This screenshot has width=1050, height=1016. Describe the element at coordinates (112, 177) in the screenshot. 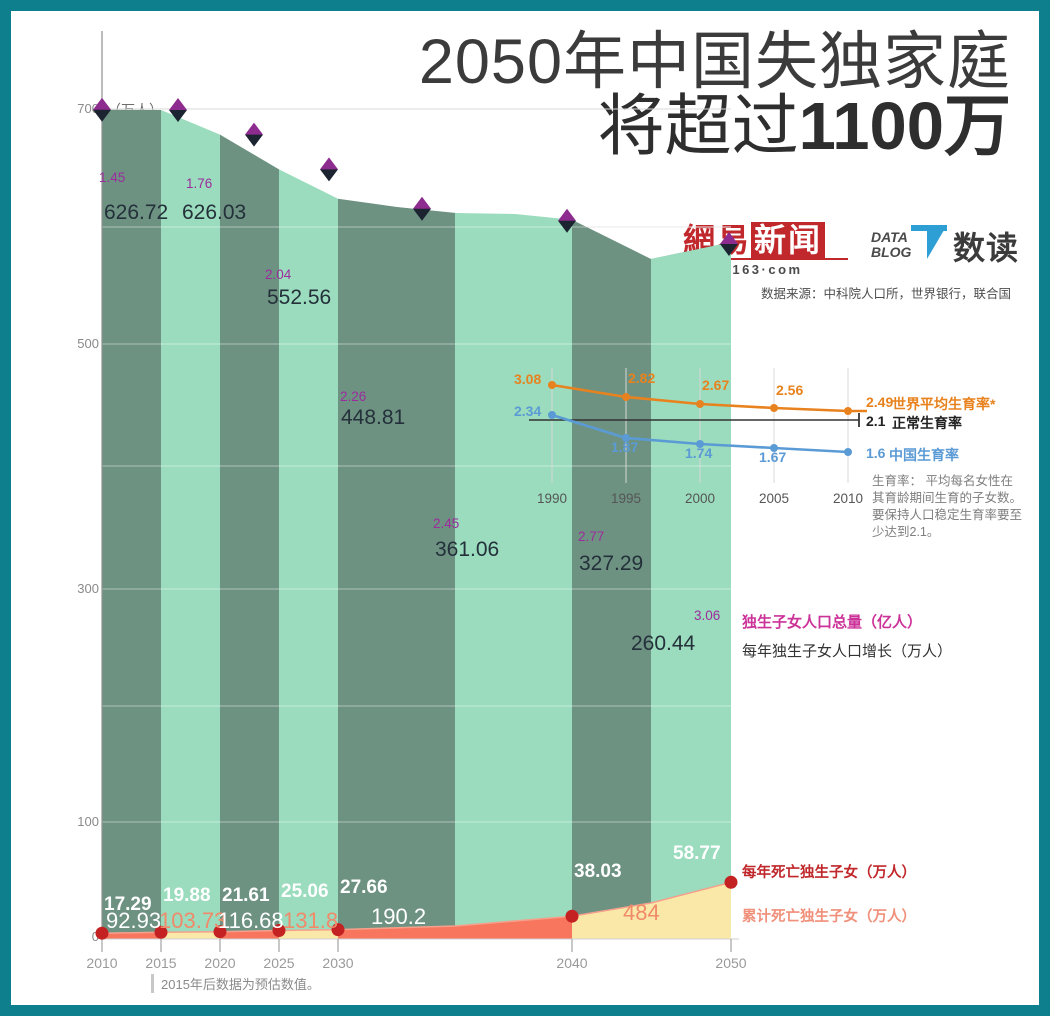

I see `total-label-2010: 1.45` at that location.